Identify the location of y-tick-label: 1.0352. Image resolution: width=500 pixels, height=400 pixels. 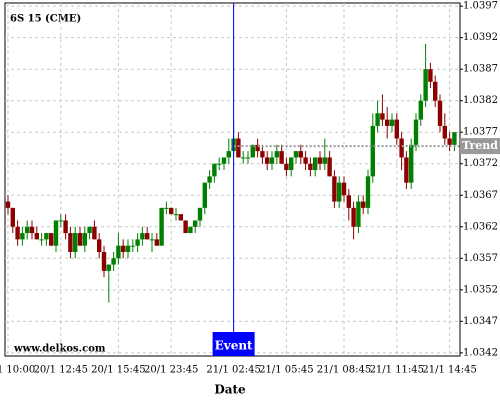
(480, 289).